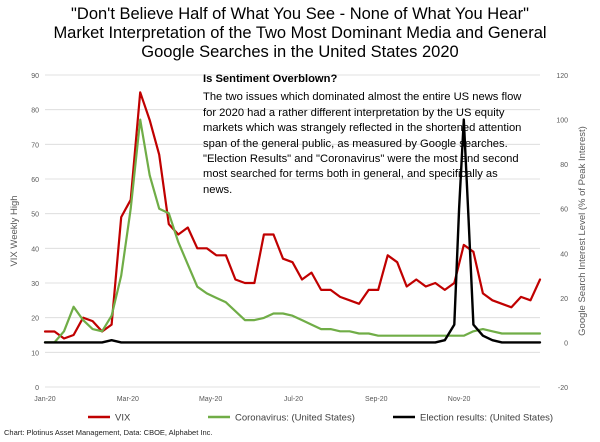 Image resolution: width=600 pixels, height=442 pixels. I want to click on legend-label-election: Election results: (United States), so click(486, 418).